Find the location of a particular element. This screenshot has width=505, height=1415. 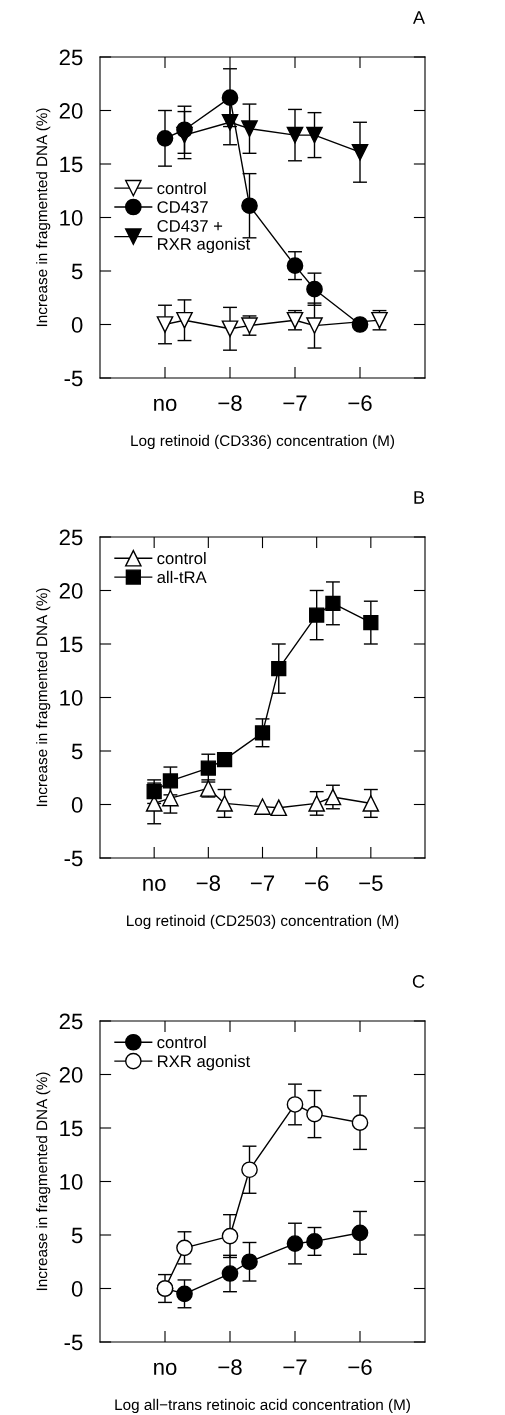

x-tick-label: −5 is located at coordinates (371, 883).